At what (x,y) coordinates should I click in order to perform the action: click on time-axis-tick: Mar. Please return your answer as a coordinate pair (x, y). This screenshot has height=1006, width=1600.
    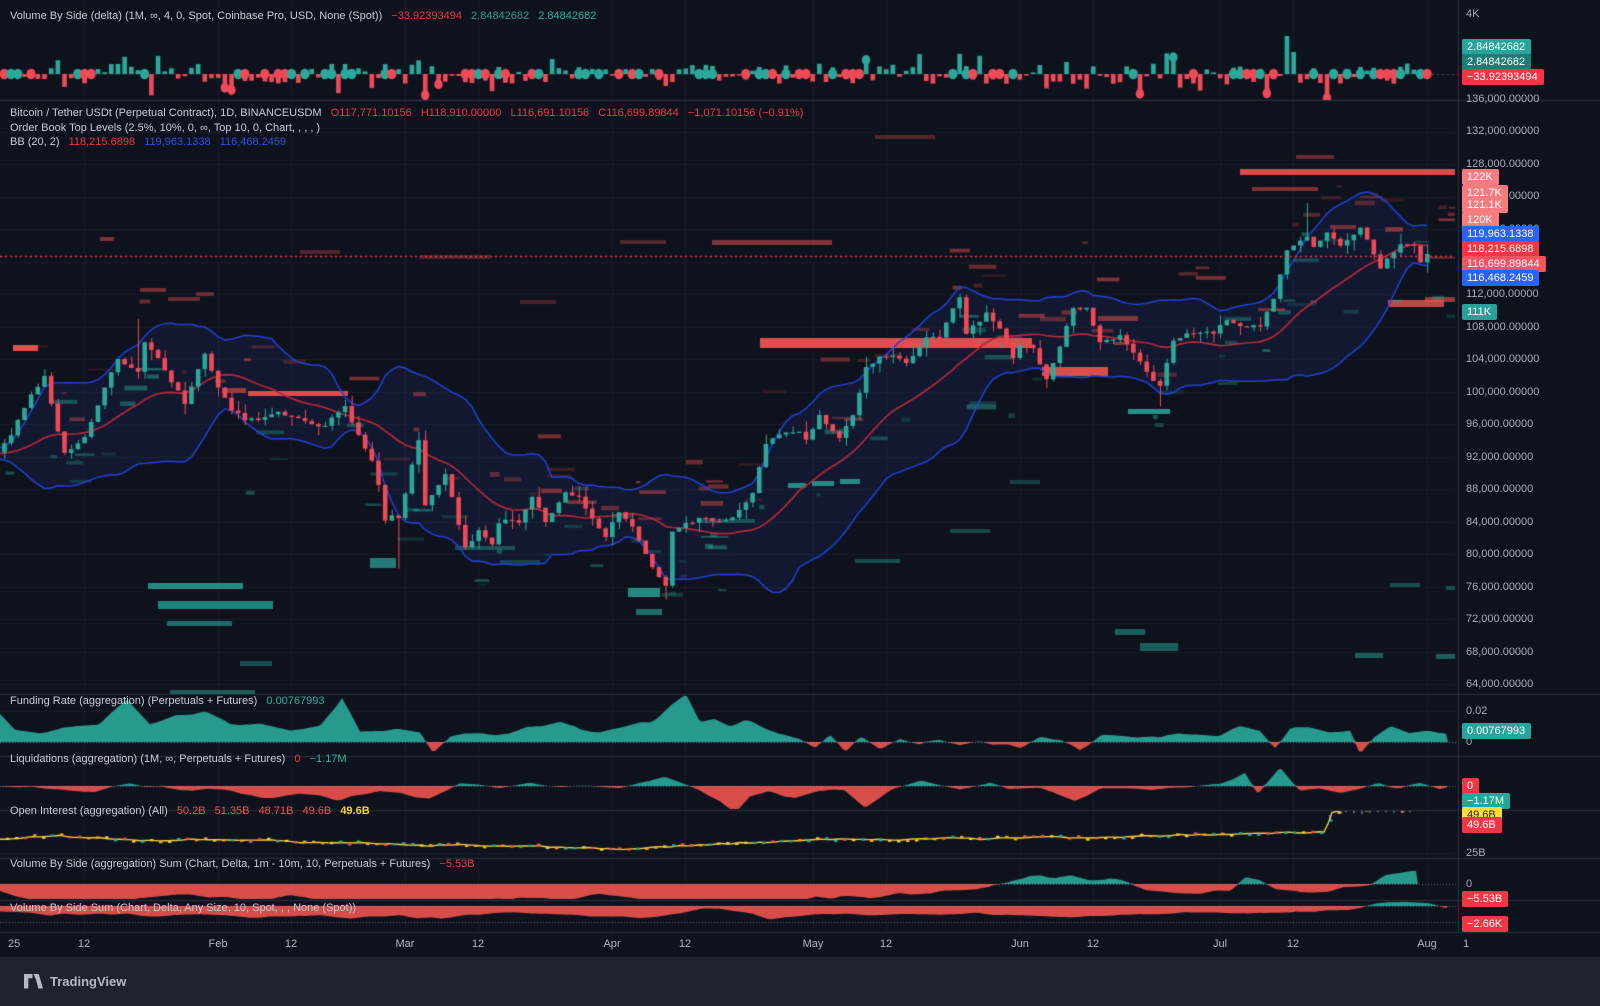
    Looking at the image, I should click on (405, 944).